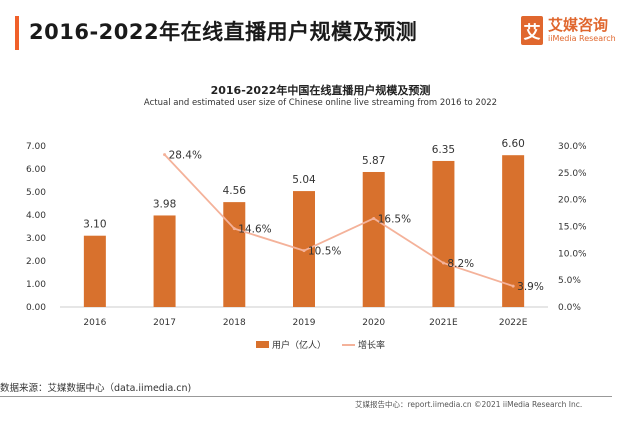 The height and width of the screenshot is (435, 641). I want to click on growth-value-label: 3.9%, so click(530, 287).